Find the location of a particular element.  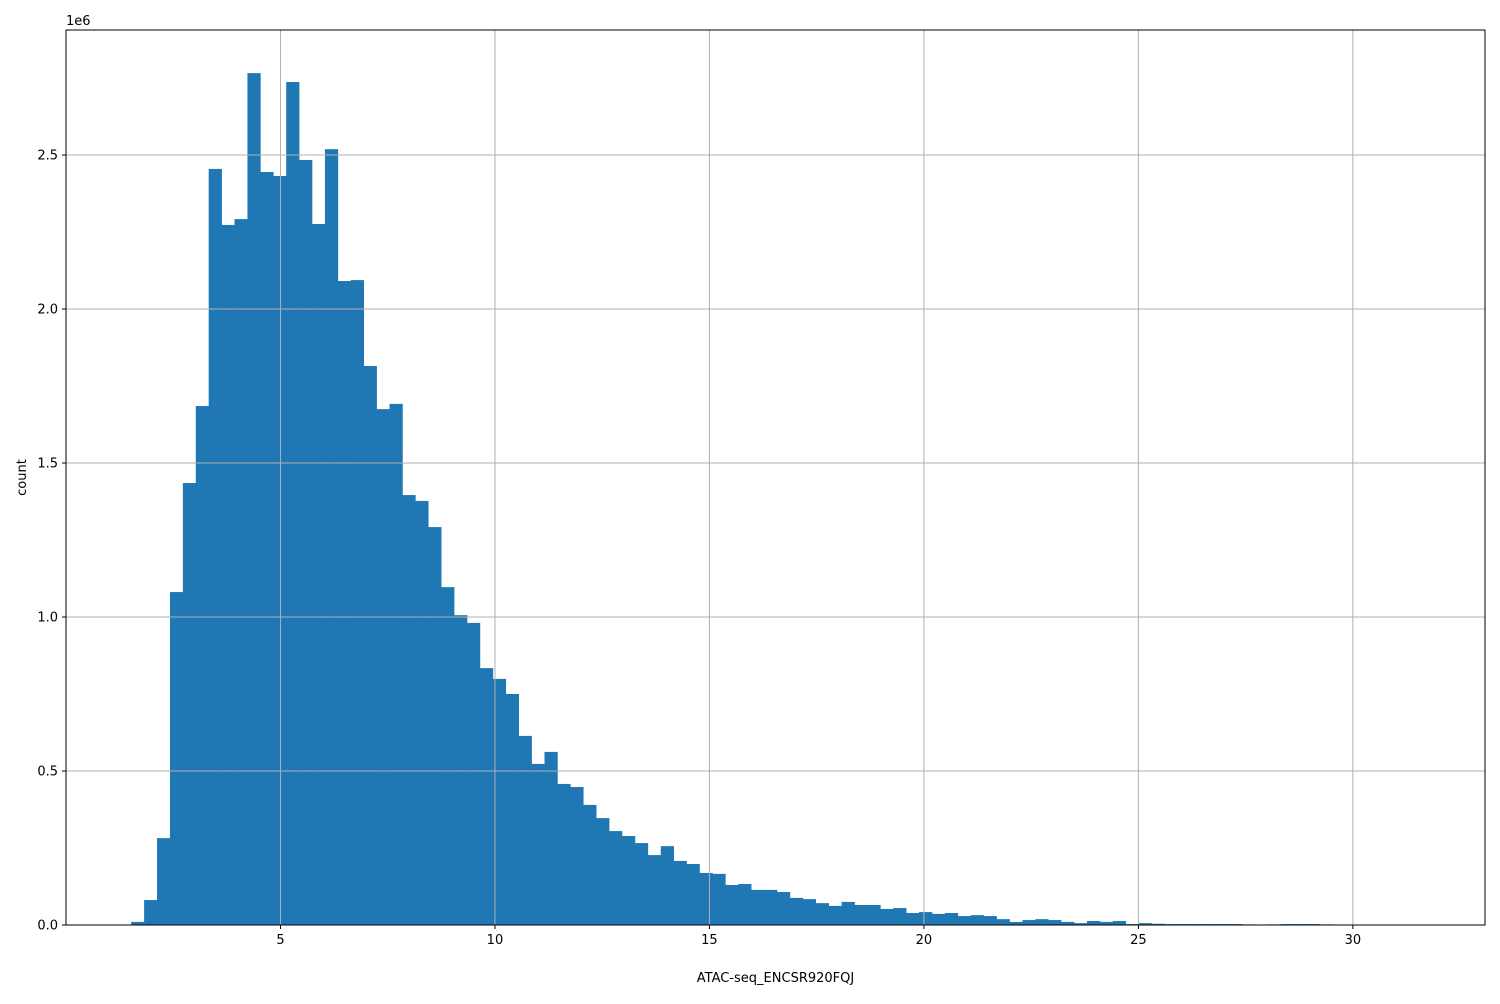

y-tick-label: 0.0 is located at coordinates (47, 926).